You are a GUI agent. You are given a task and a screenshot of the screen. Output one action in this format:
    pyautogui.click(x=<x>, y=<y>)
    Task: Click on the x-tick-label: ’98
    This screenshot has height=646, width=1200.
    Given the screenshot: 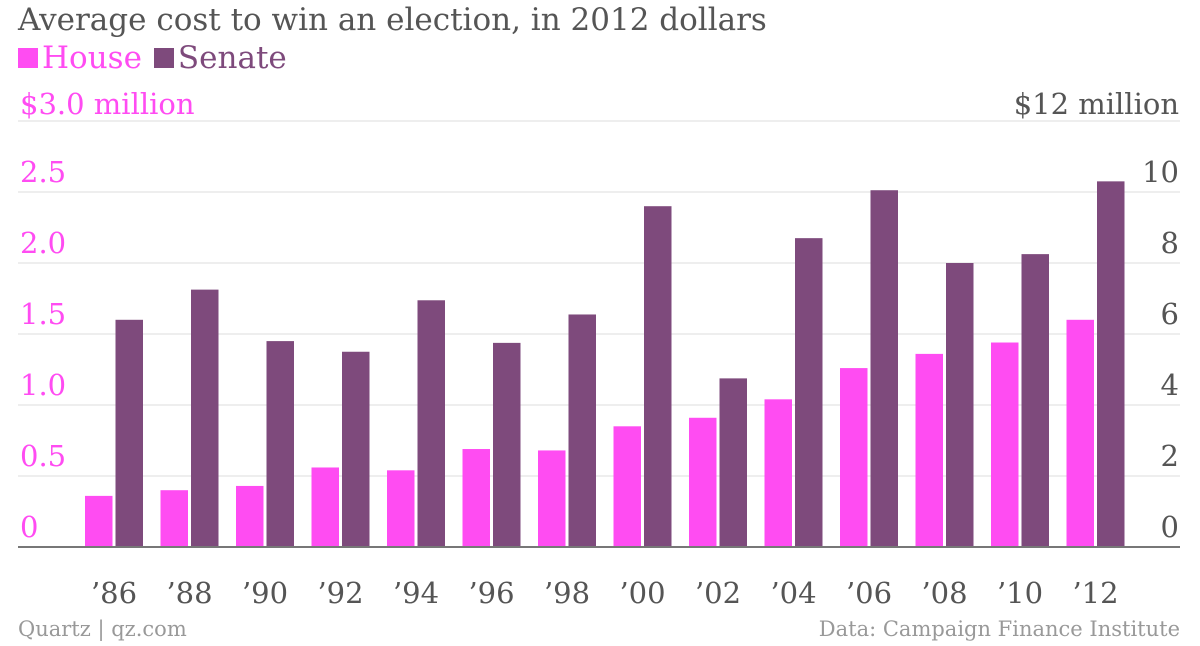 What is the action you would take?
    pyautogui.click(x=567, y=593)
    